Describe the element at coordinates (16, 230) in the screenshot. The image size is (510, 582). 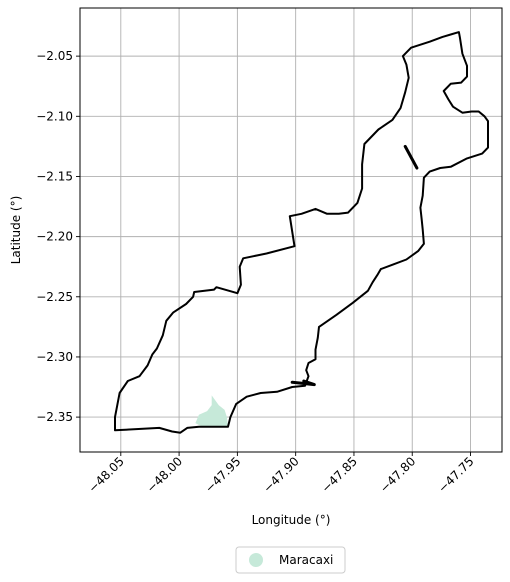
I see `y-axis-title: Latitude (°)` at that location.